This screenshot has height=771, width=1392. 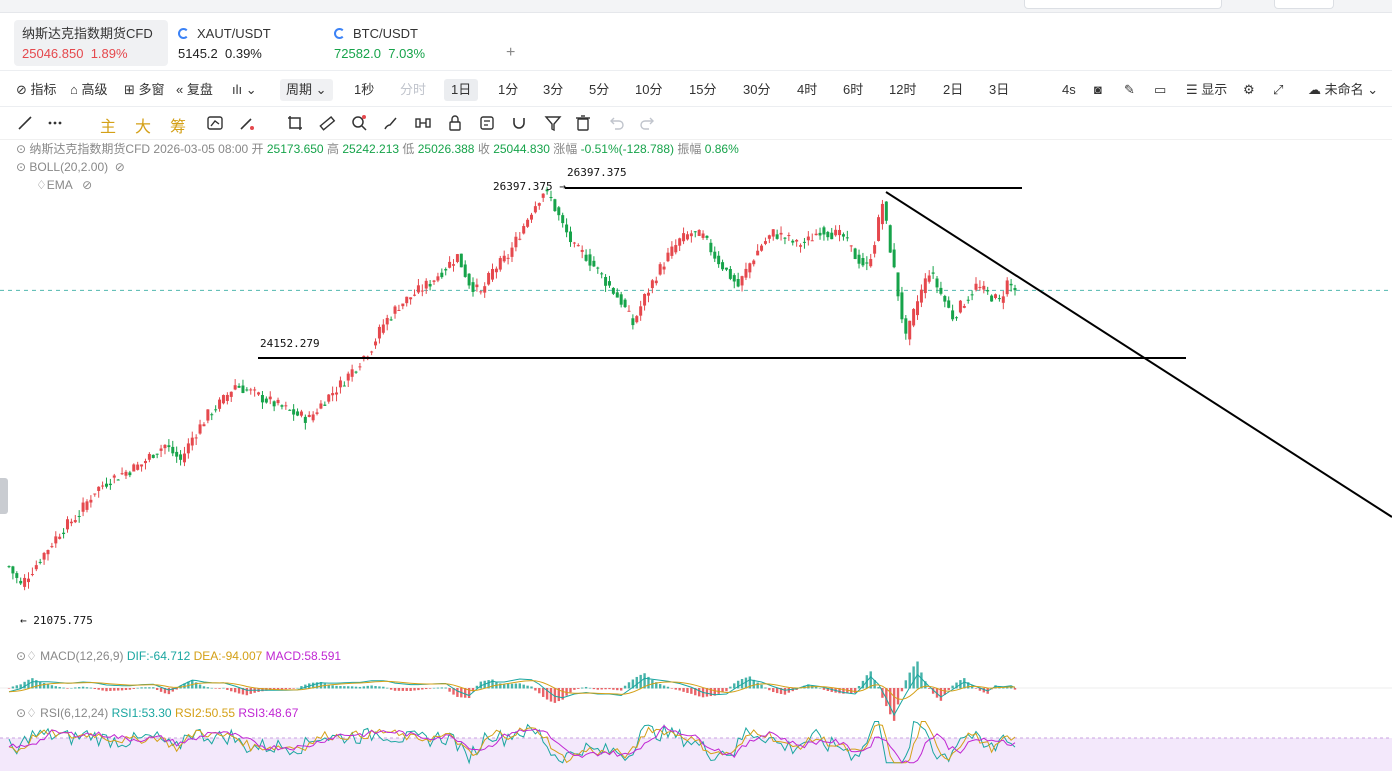 What do you see at coordinates (1343, 89) in the screenshot?
I see `layout-dropdown: ☁ 未命名 ⌄` at bounding box center [1343, 89].